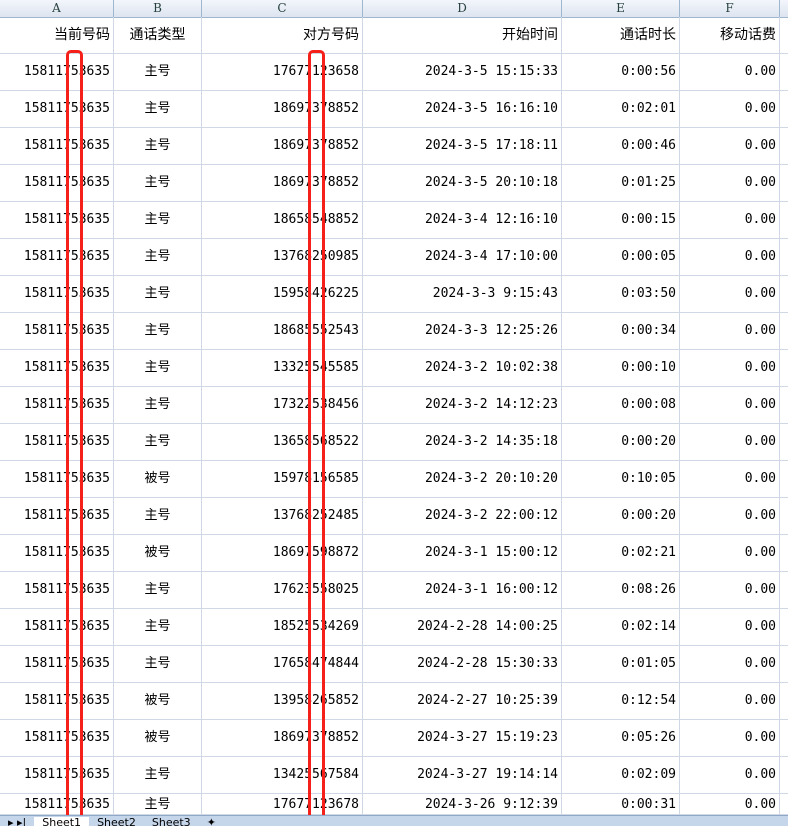 This screenshot has height=826, width=788. Describe the element at coordinates (462, 35) in the screenshot. I see `cell: 开始时间` at that location.